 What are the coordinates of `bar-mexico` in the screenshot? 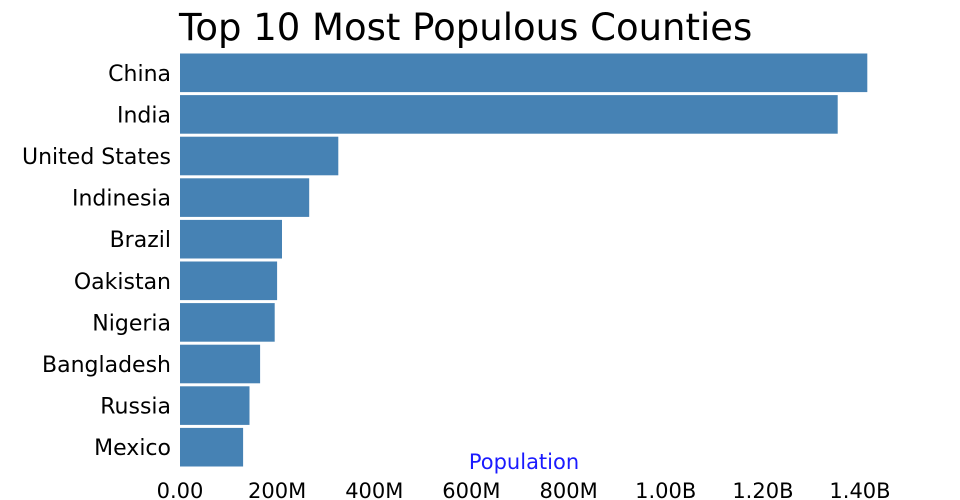 It's located at (212, 447).